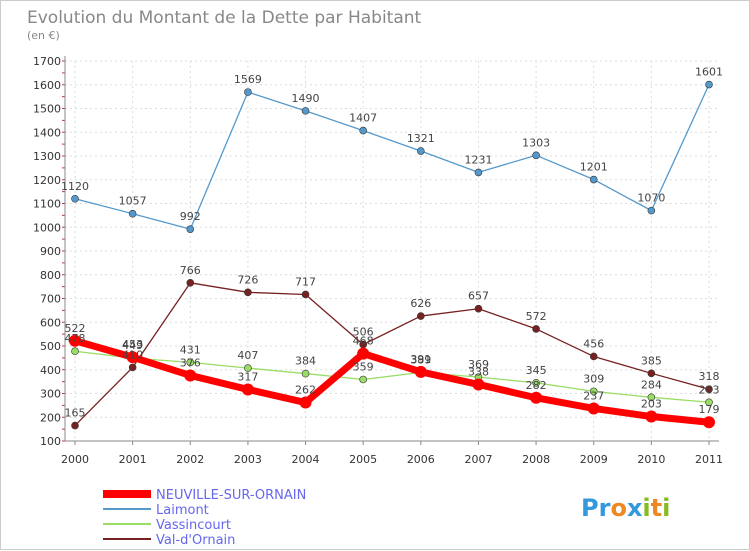 This screenshot has width=750, height=551. I want to click on logo-letter: o, so click(618, 508).